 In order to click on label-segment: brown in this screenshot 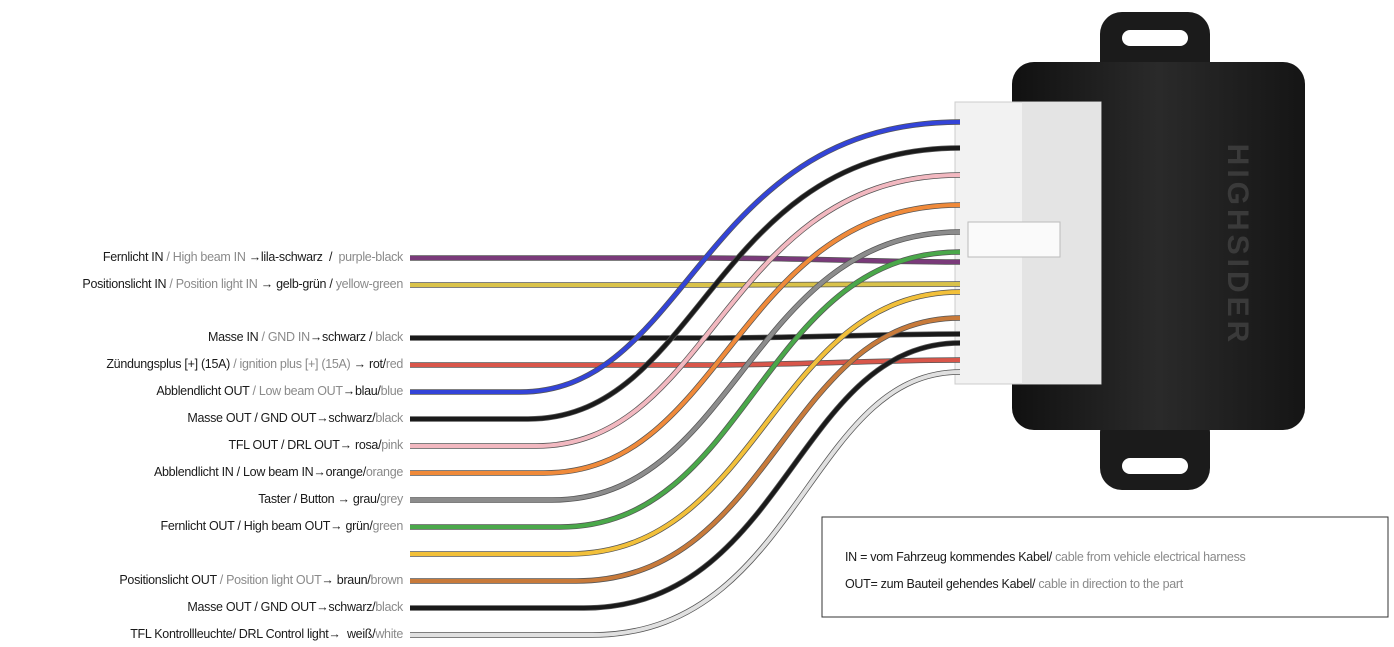, I will do `click(386, 580)`.